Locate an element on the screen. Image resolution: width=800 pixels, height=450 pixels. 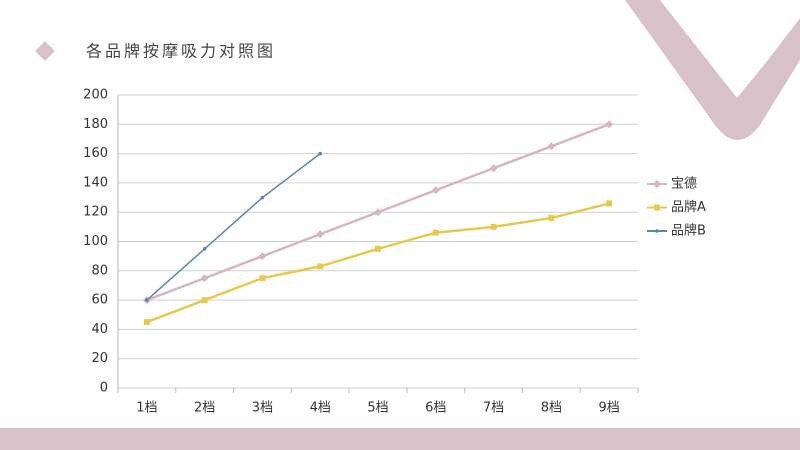
legend-label: 宝德 is located at coordinates (684, 184).